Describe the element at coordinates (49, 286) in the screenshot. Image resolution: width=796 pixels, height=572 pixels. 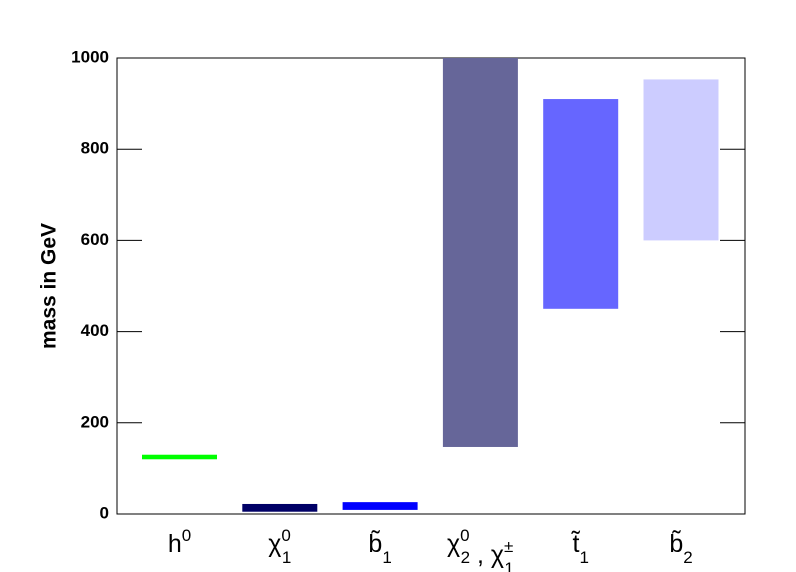
I see `y-axis-label: mass in GeV` at that location.